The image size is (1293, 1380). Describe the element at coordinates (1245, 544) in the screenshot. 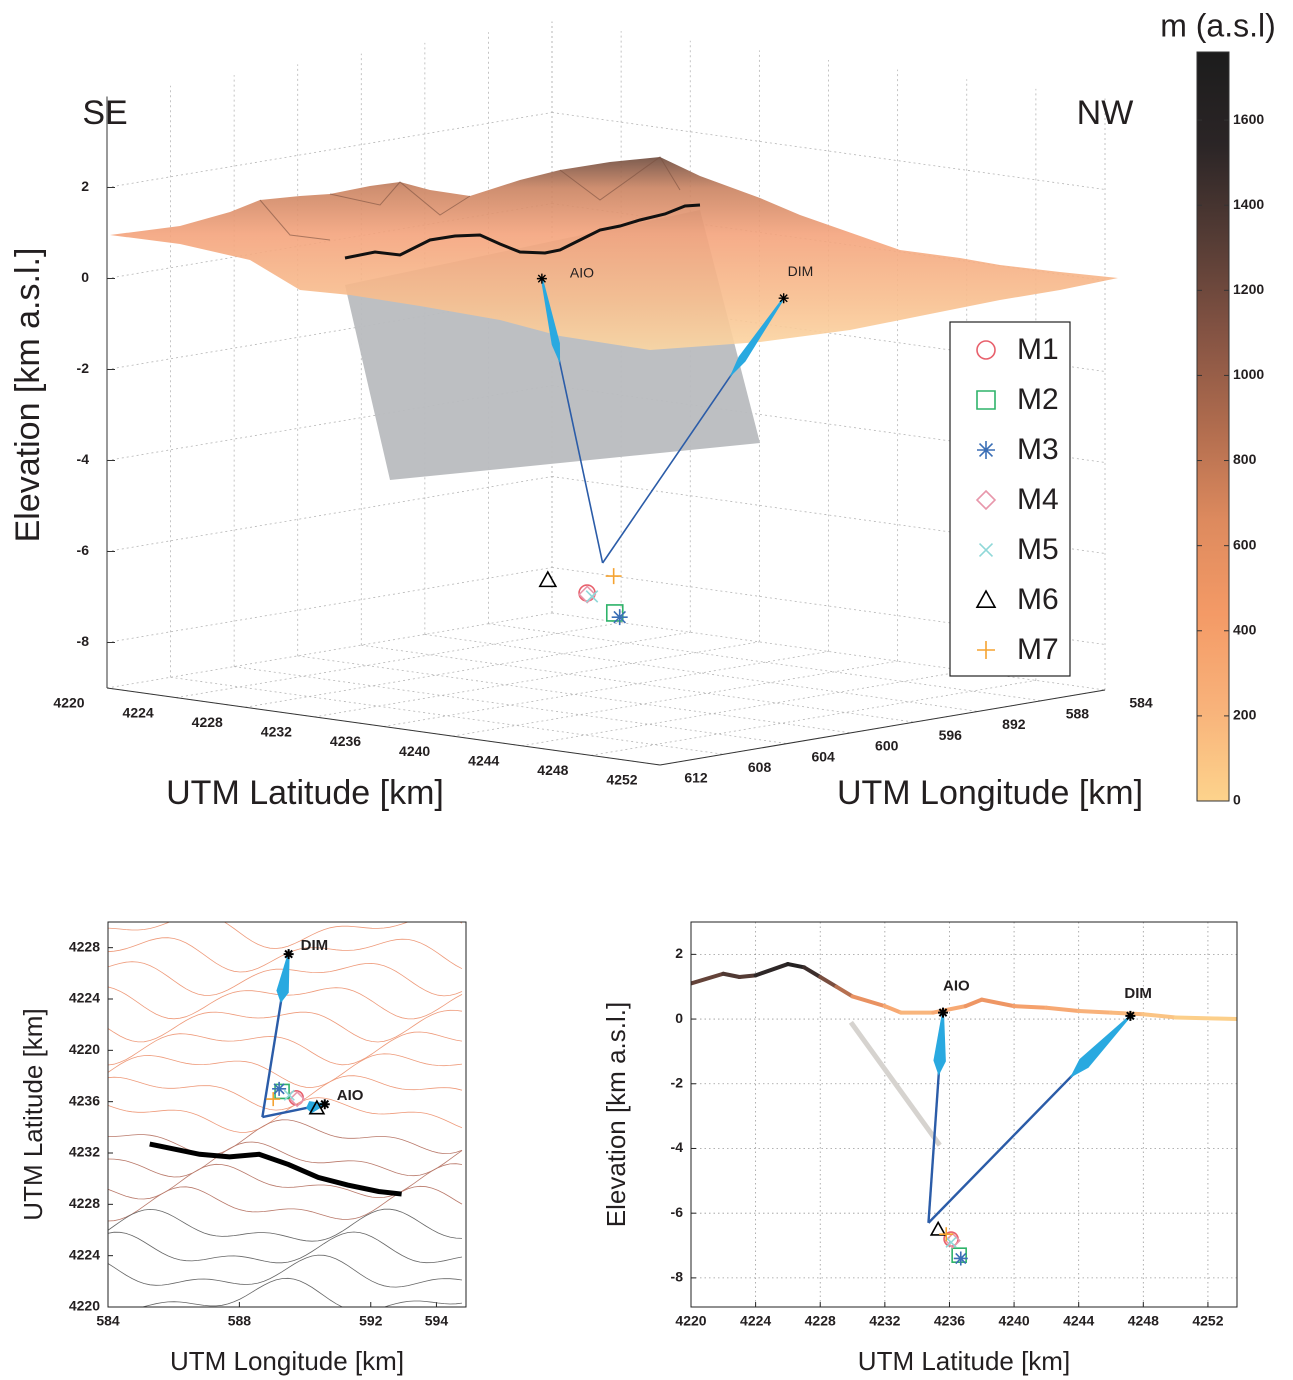

I see `colorbar-tick-label: 600` at that location.